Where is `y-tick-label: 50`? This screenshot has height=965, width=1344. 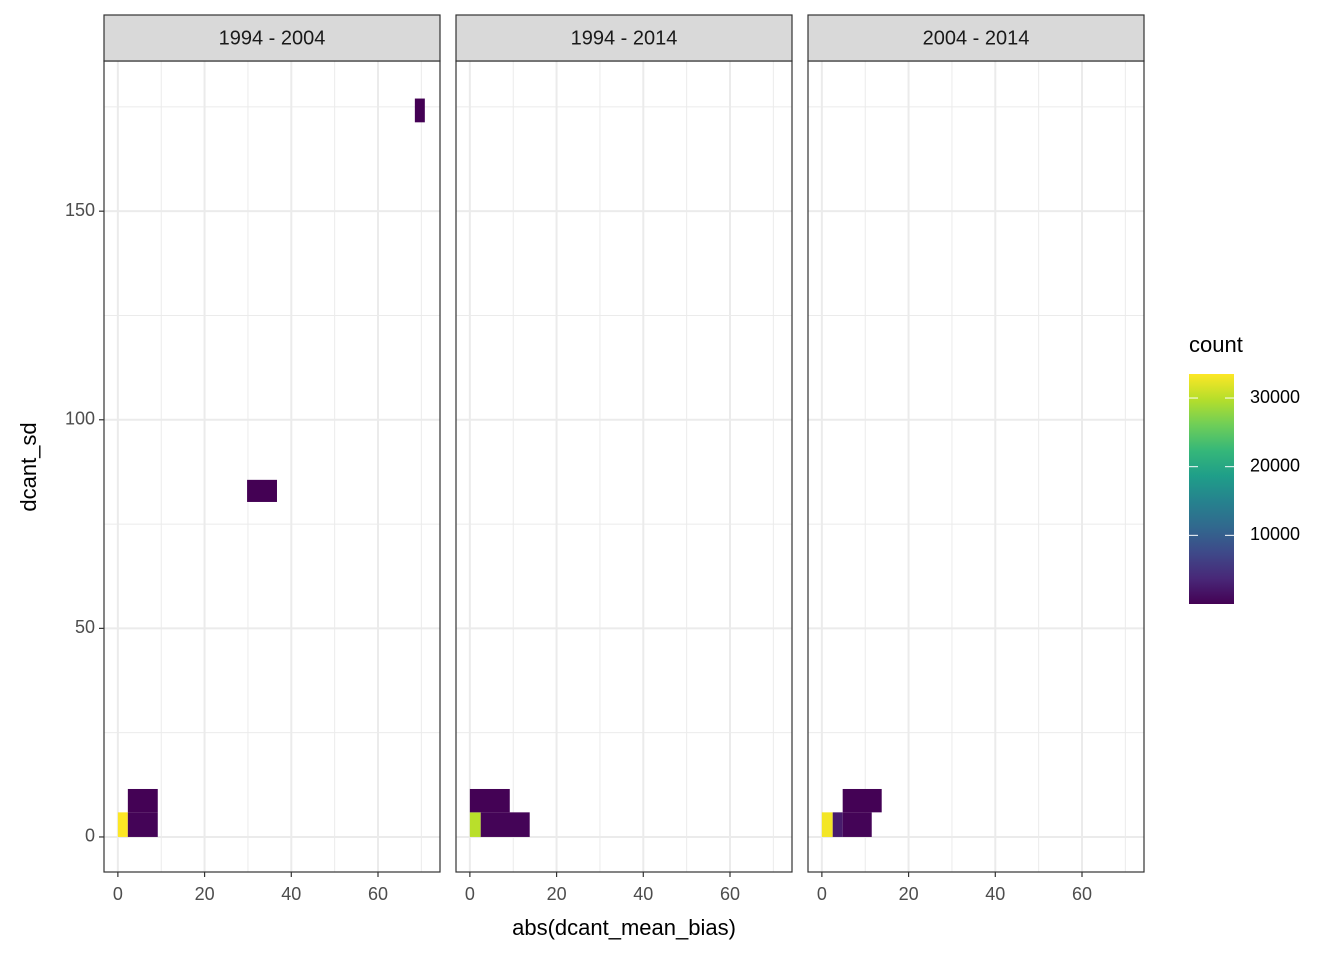
y-tick-label: 50 is located at coordinates (85, 627).